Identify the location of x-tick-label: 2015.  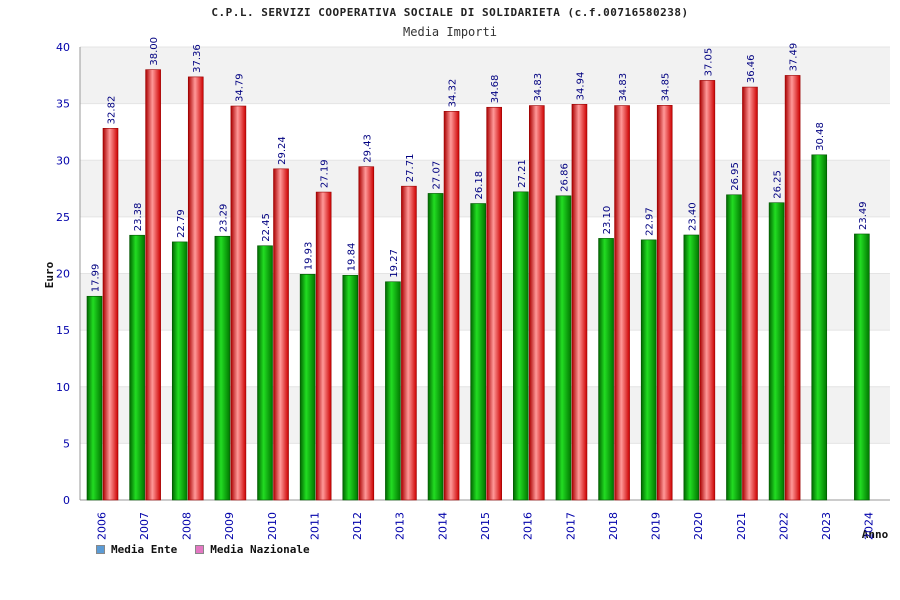
(485, 526).